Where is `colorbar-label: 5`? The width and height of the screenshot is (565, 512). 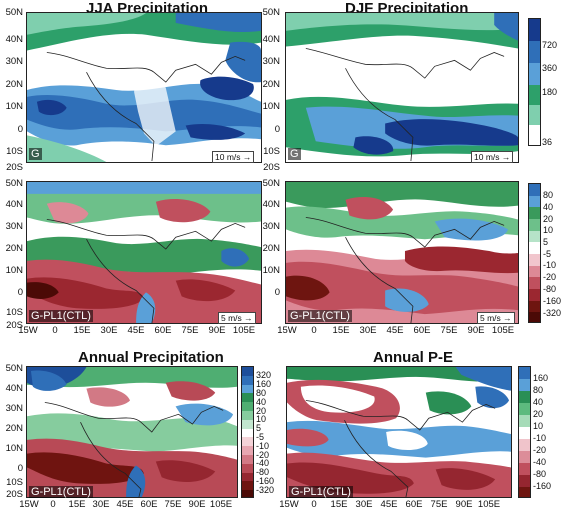 colorbar-label: 5 is located at coordinates (259, 428).